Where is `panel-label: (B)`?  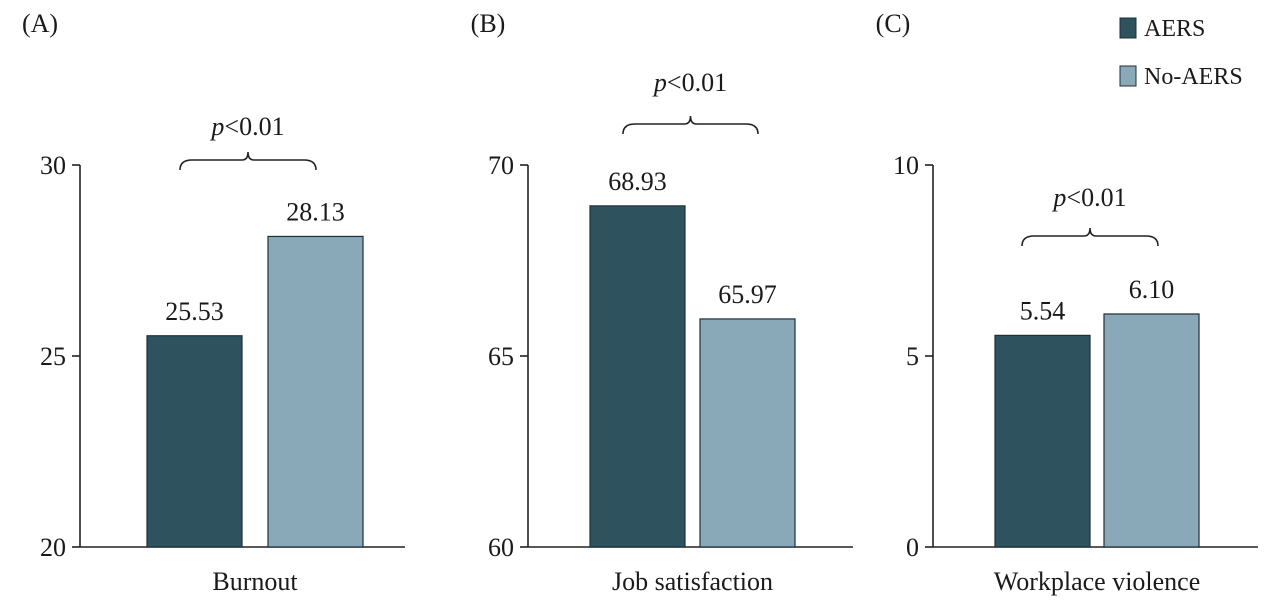 panel-label: (B) is located at coordinates (488, 23).